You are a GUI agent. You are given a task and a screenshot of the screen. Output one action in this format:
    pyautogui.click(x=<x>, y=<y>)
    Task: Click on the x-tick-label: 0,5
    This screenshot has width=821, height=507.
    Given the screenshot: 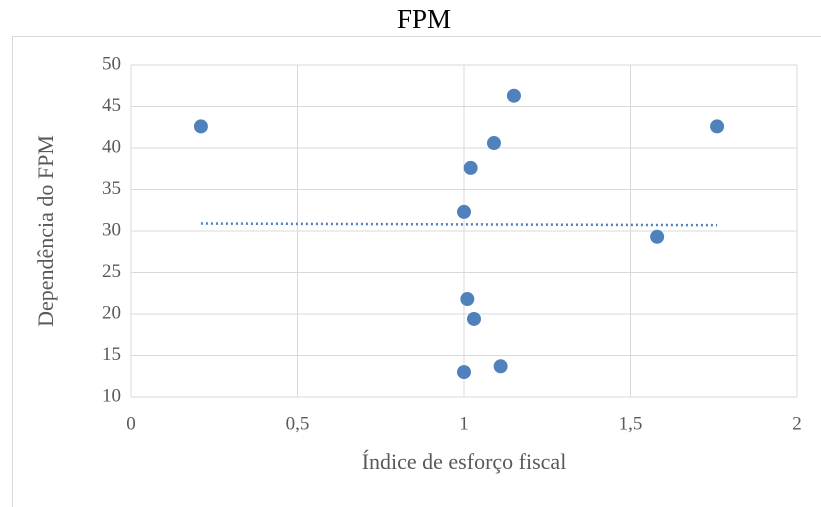 What is the action you would take?
    pyautogui.click(x=298, y=423)
    